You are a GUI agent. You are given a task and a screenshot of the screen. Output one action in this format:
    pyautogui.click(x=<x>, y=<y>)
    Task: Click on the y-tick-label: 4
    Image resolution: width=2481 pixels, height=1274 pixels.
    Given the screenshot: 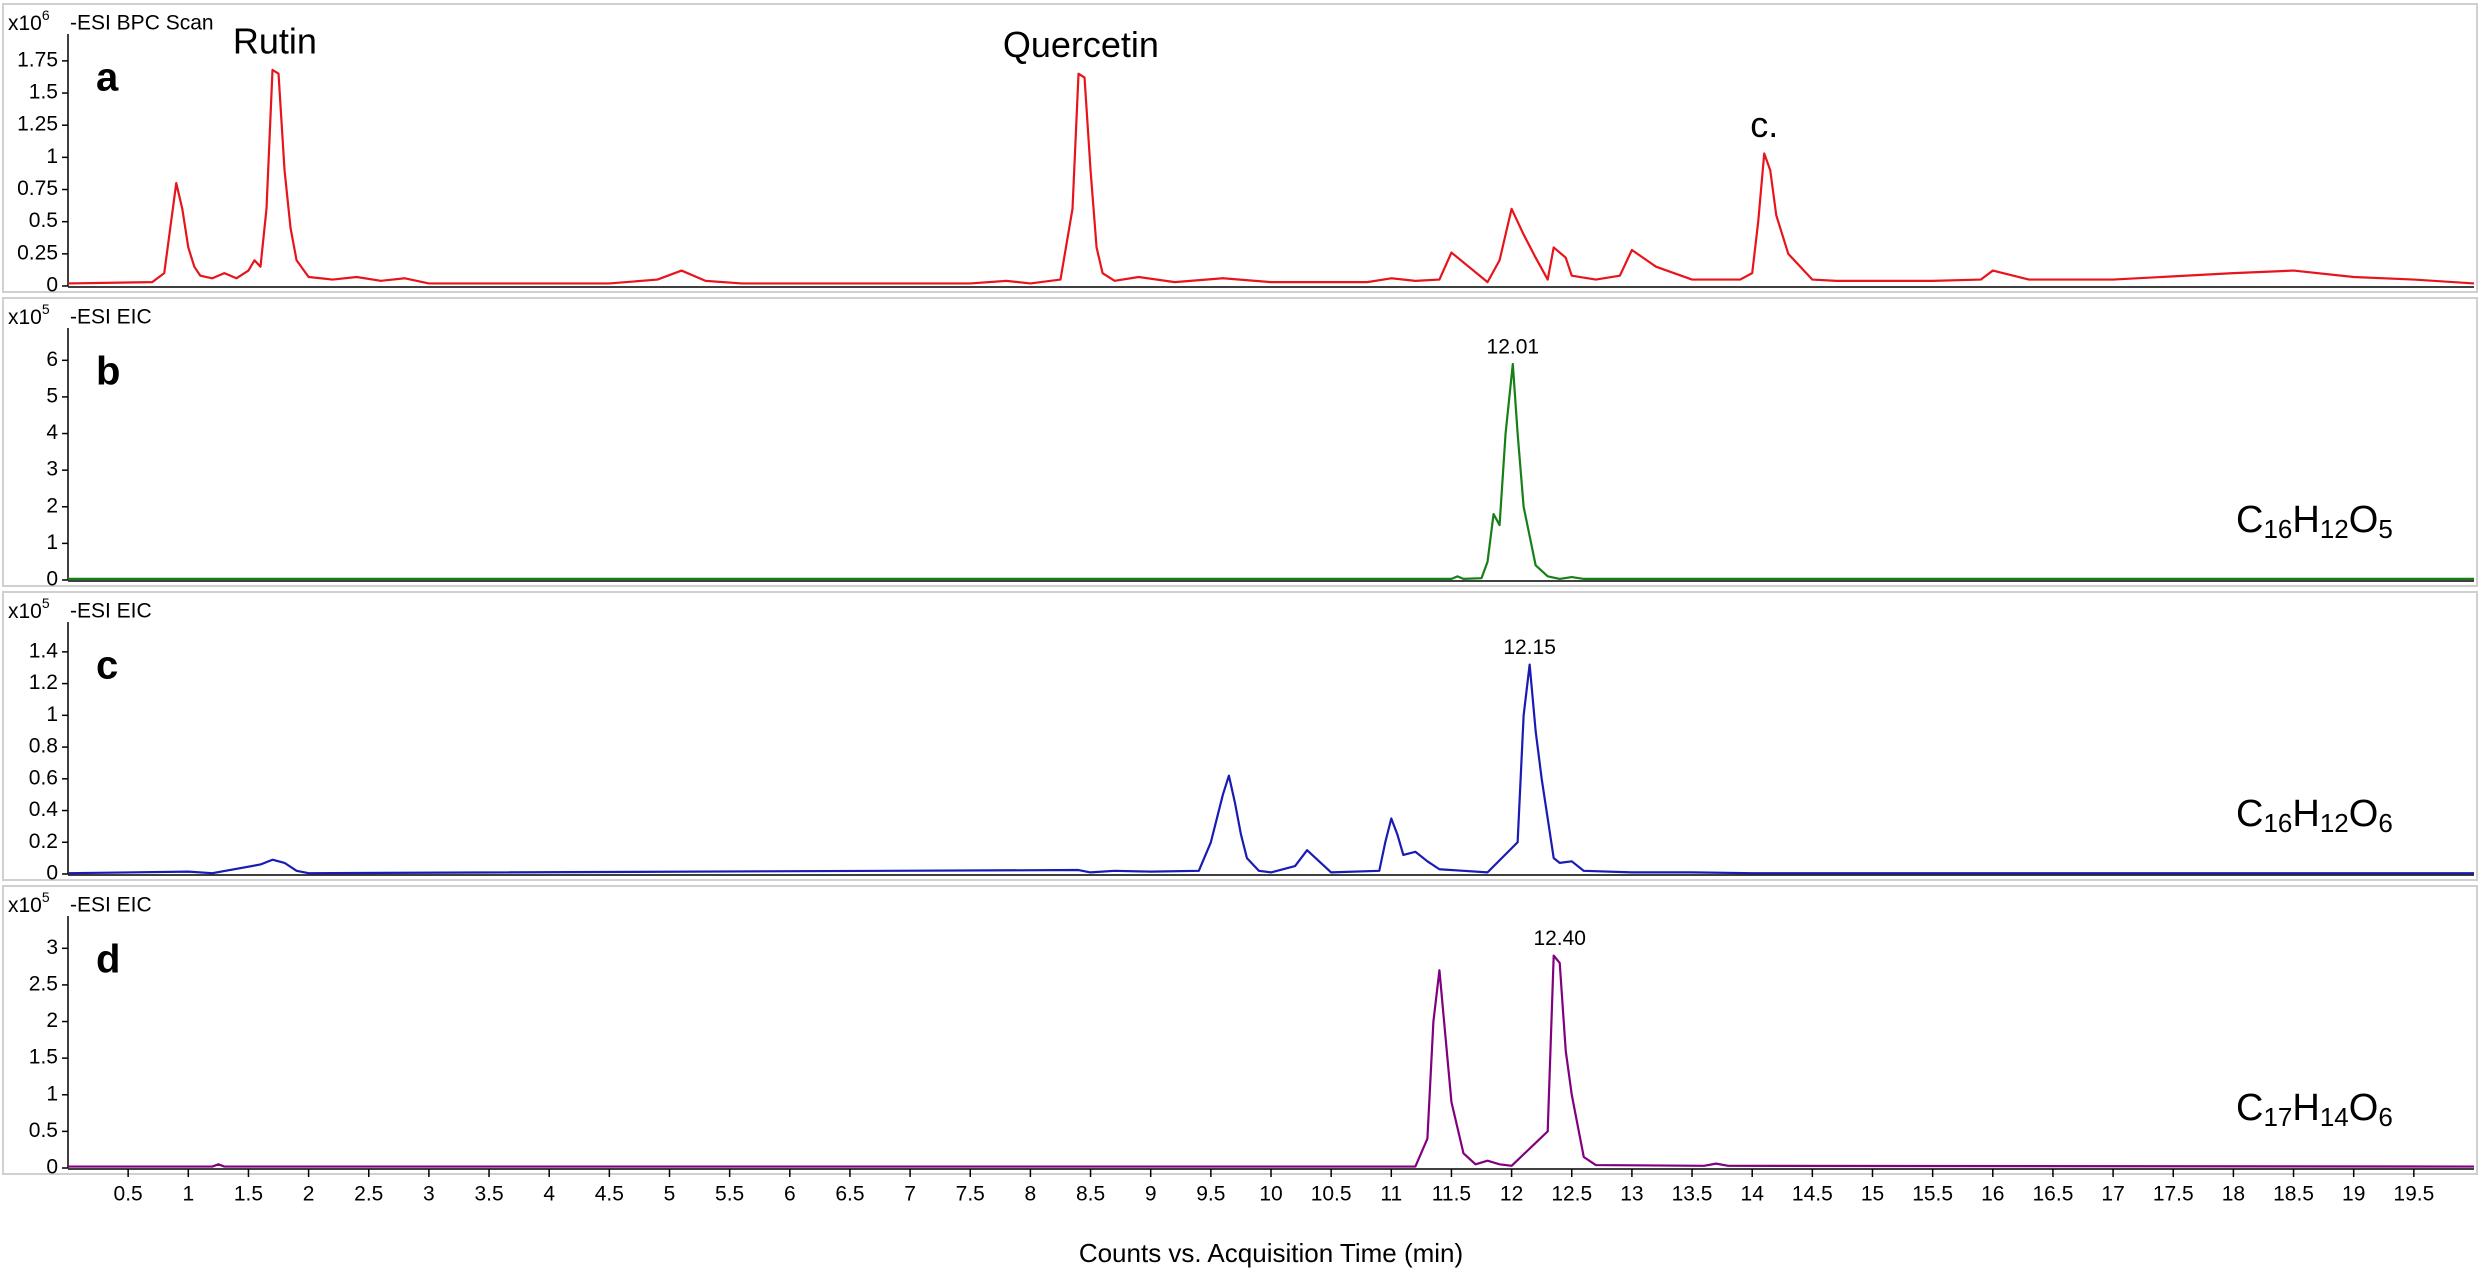 What is the action you would take?
    pyautogui.click(x=52, y=432)
    